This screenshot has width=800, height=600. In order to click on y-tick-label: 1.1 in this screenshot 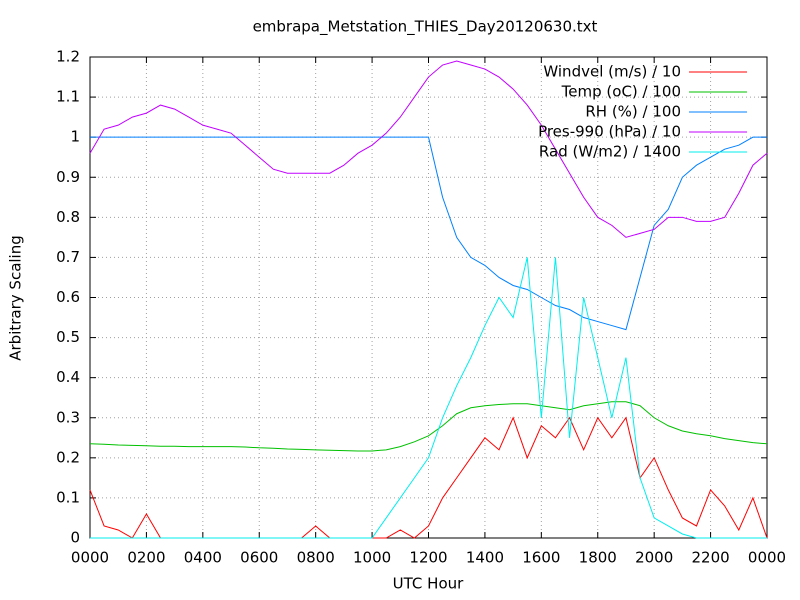, I will do `click(68, 97)`.